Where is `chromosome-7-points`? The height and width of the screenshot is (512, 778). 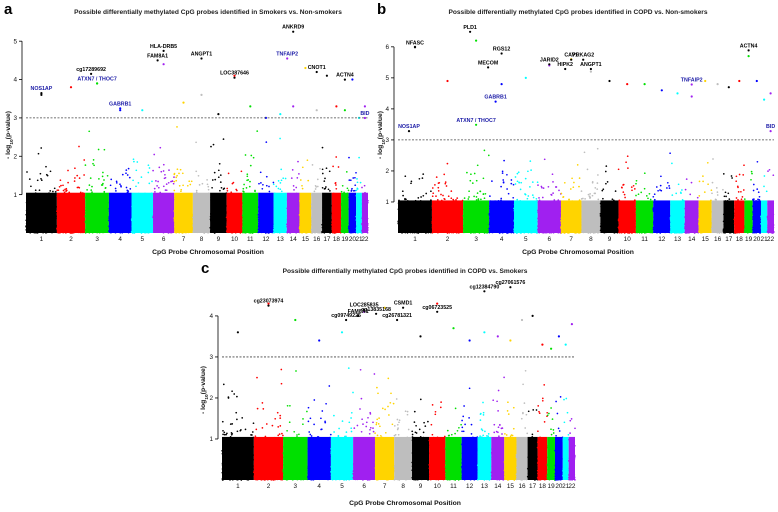 chromosome-7-points is located at coordinates (183, 167).